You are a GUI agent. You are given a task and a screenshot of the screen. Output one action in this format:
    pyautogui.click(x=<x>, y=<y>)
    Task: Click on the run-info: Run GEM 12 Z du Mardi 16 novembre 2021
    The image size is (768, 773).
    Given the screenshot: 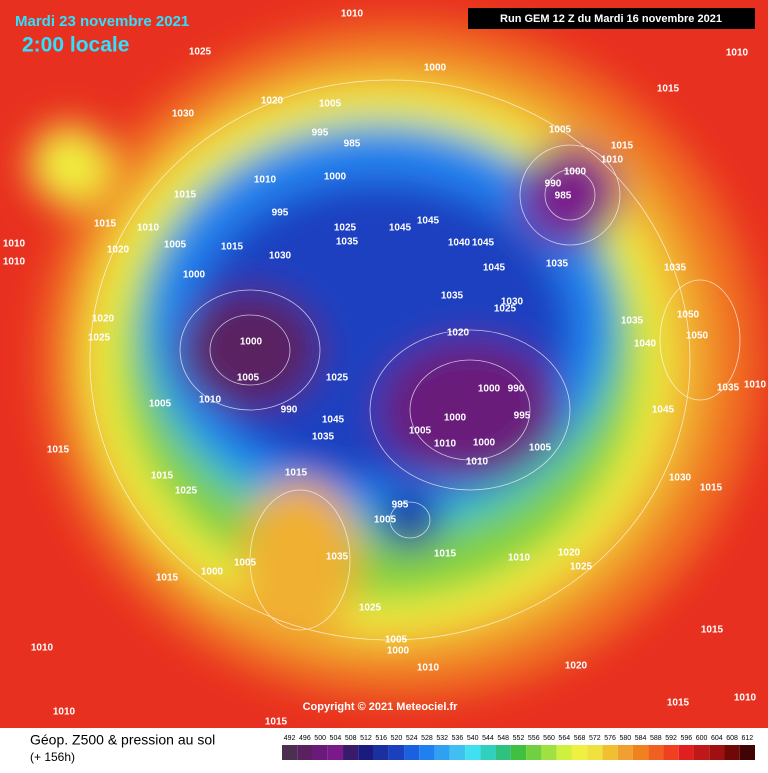 What is the action you would take?
    pyautogui.click(x=611, y=19)
    